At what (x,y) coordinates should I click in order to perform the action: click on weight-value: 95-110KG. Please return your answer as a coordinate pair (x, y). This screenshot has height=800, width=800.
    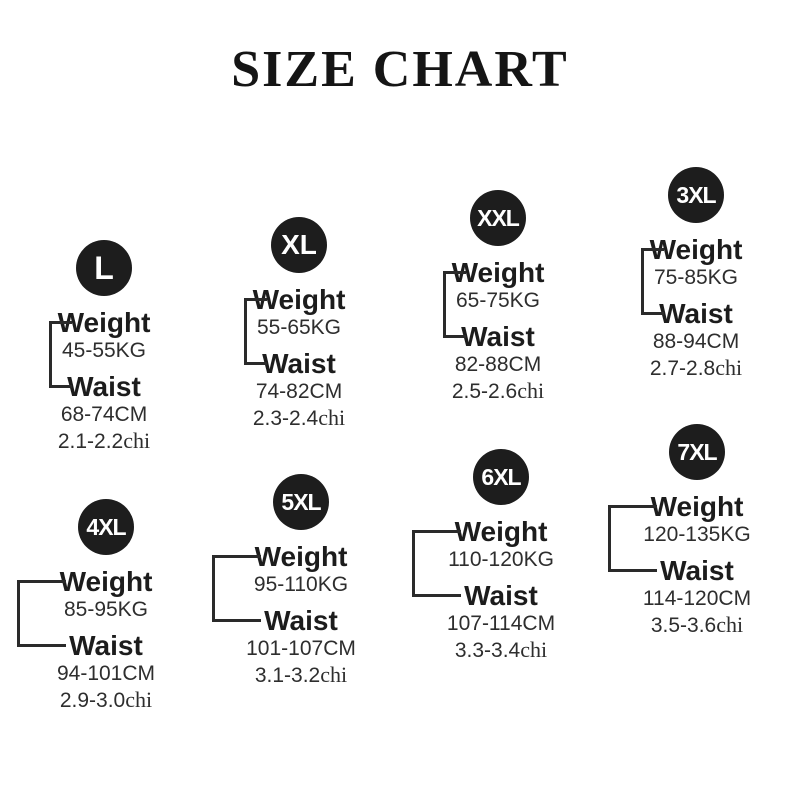
    Looking at the image, I should click on (301, 584).